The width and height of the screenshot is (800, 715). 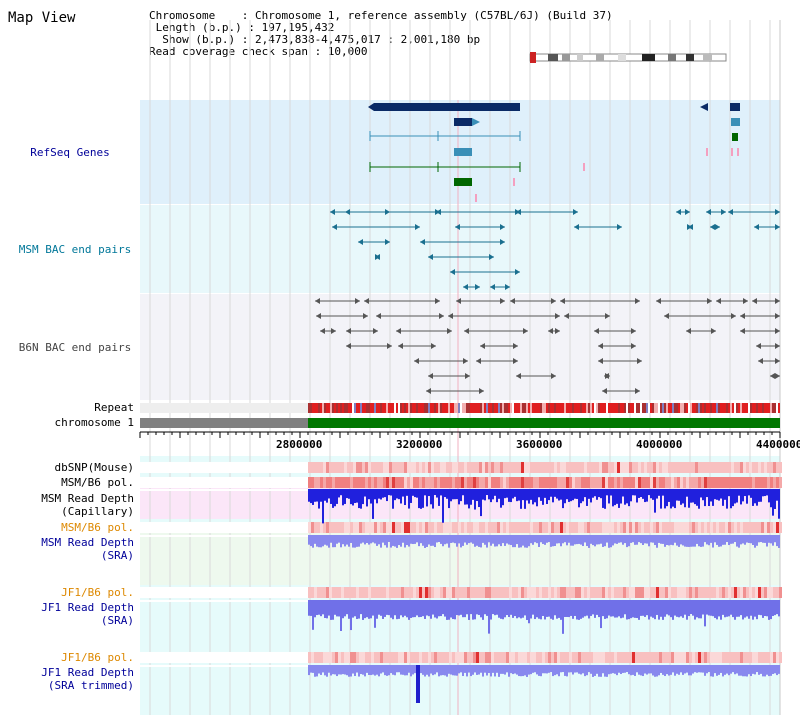 What do you see at coordinates (224, 482) in the screenshot?
I see `msm-pol1-track-empty` at bounding box center [224, 482].